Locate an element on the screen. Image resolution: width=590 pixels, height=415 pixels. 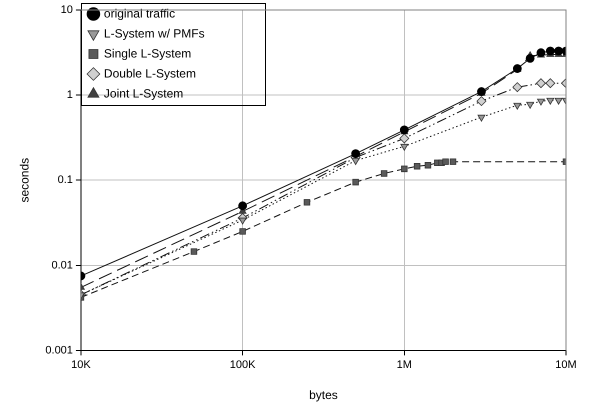
legend-label: Double L-System is located at coordinates (150, 73).